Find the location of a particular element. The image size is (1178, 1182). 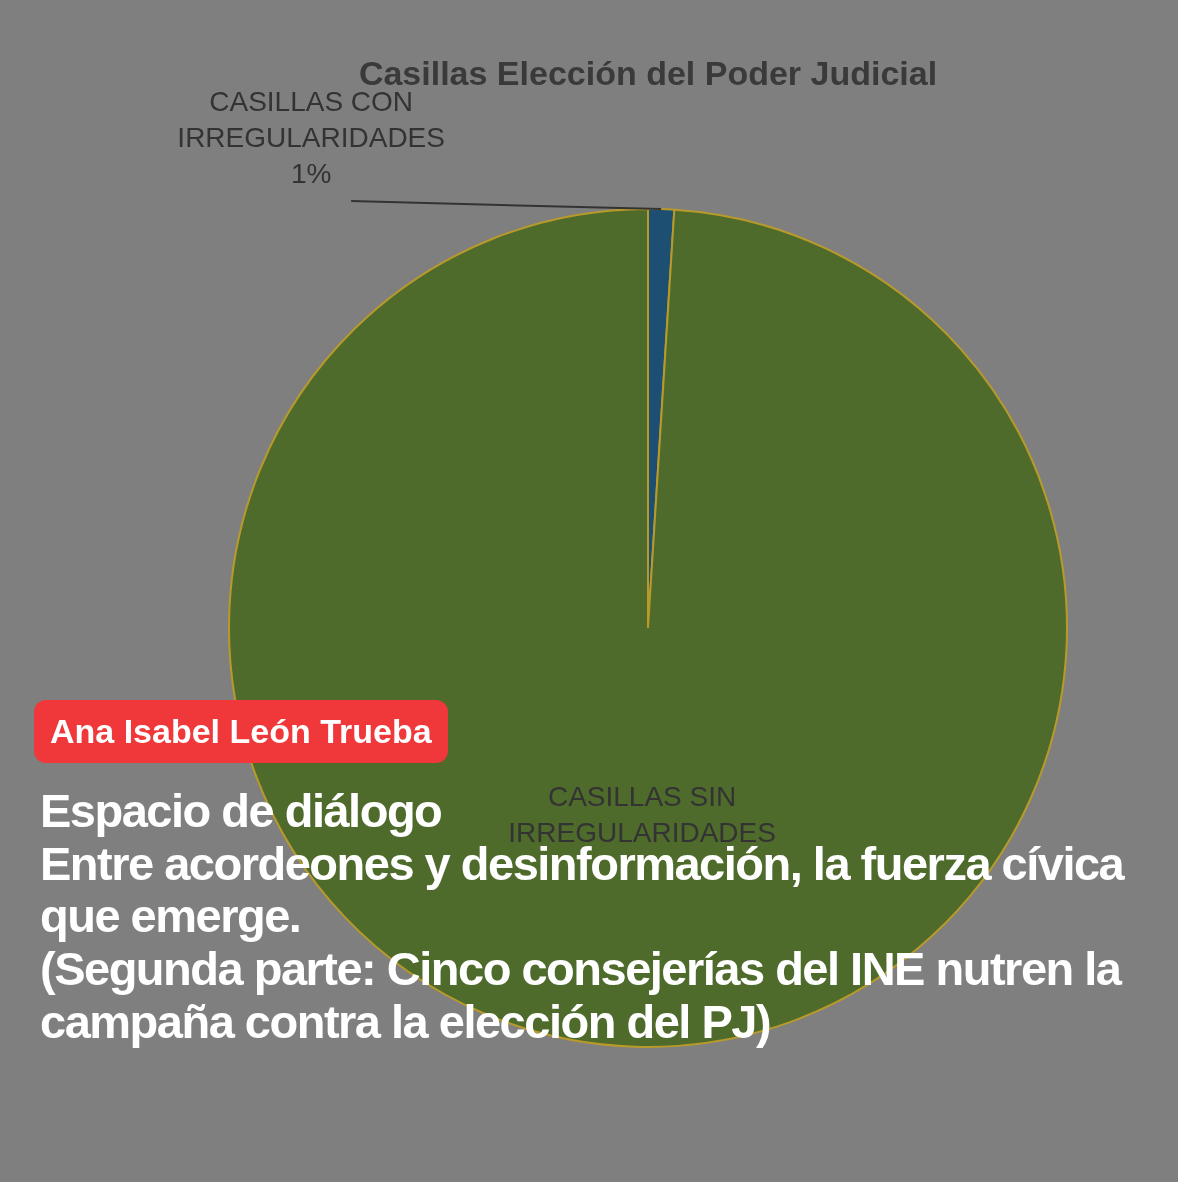

text: (Segunda parte: Cinco consejerías del INE nutren la campaña contra la elección del PJ) is located at coordinates (581, 995).